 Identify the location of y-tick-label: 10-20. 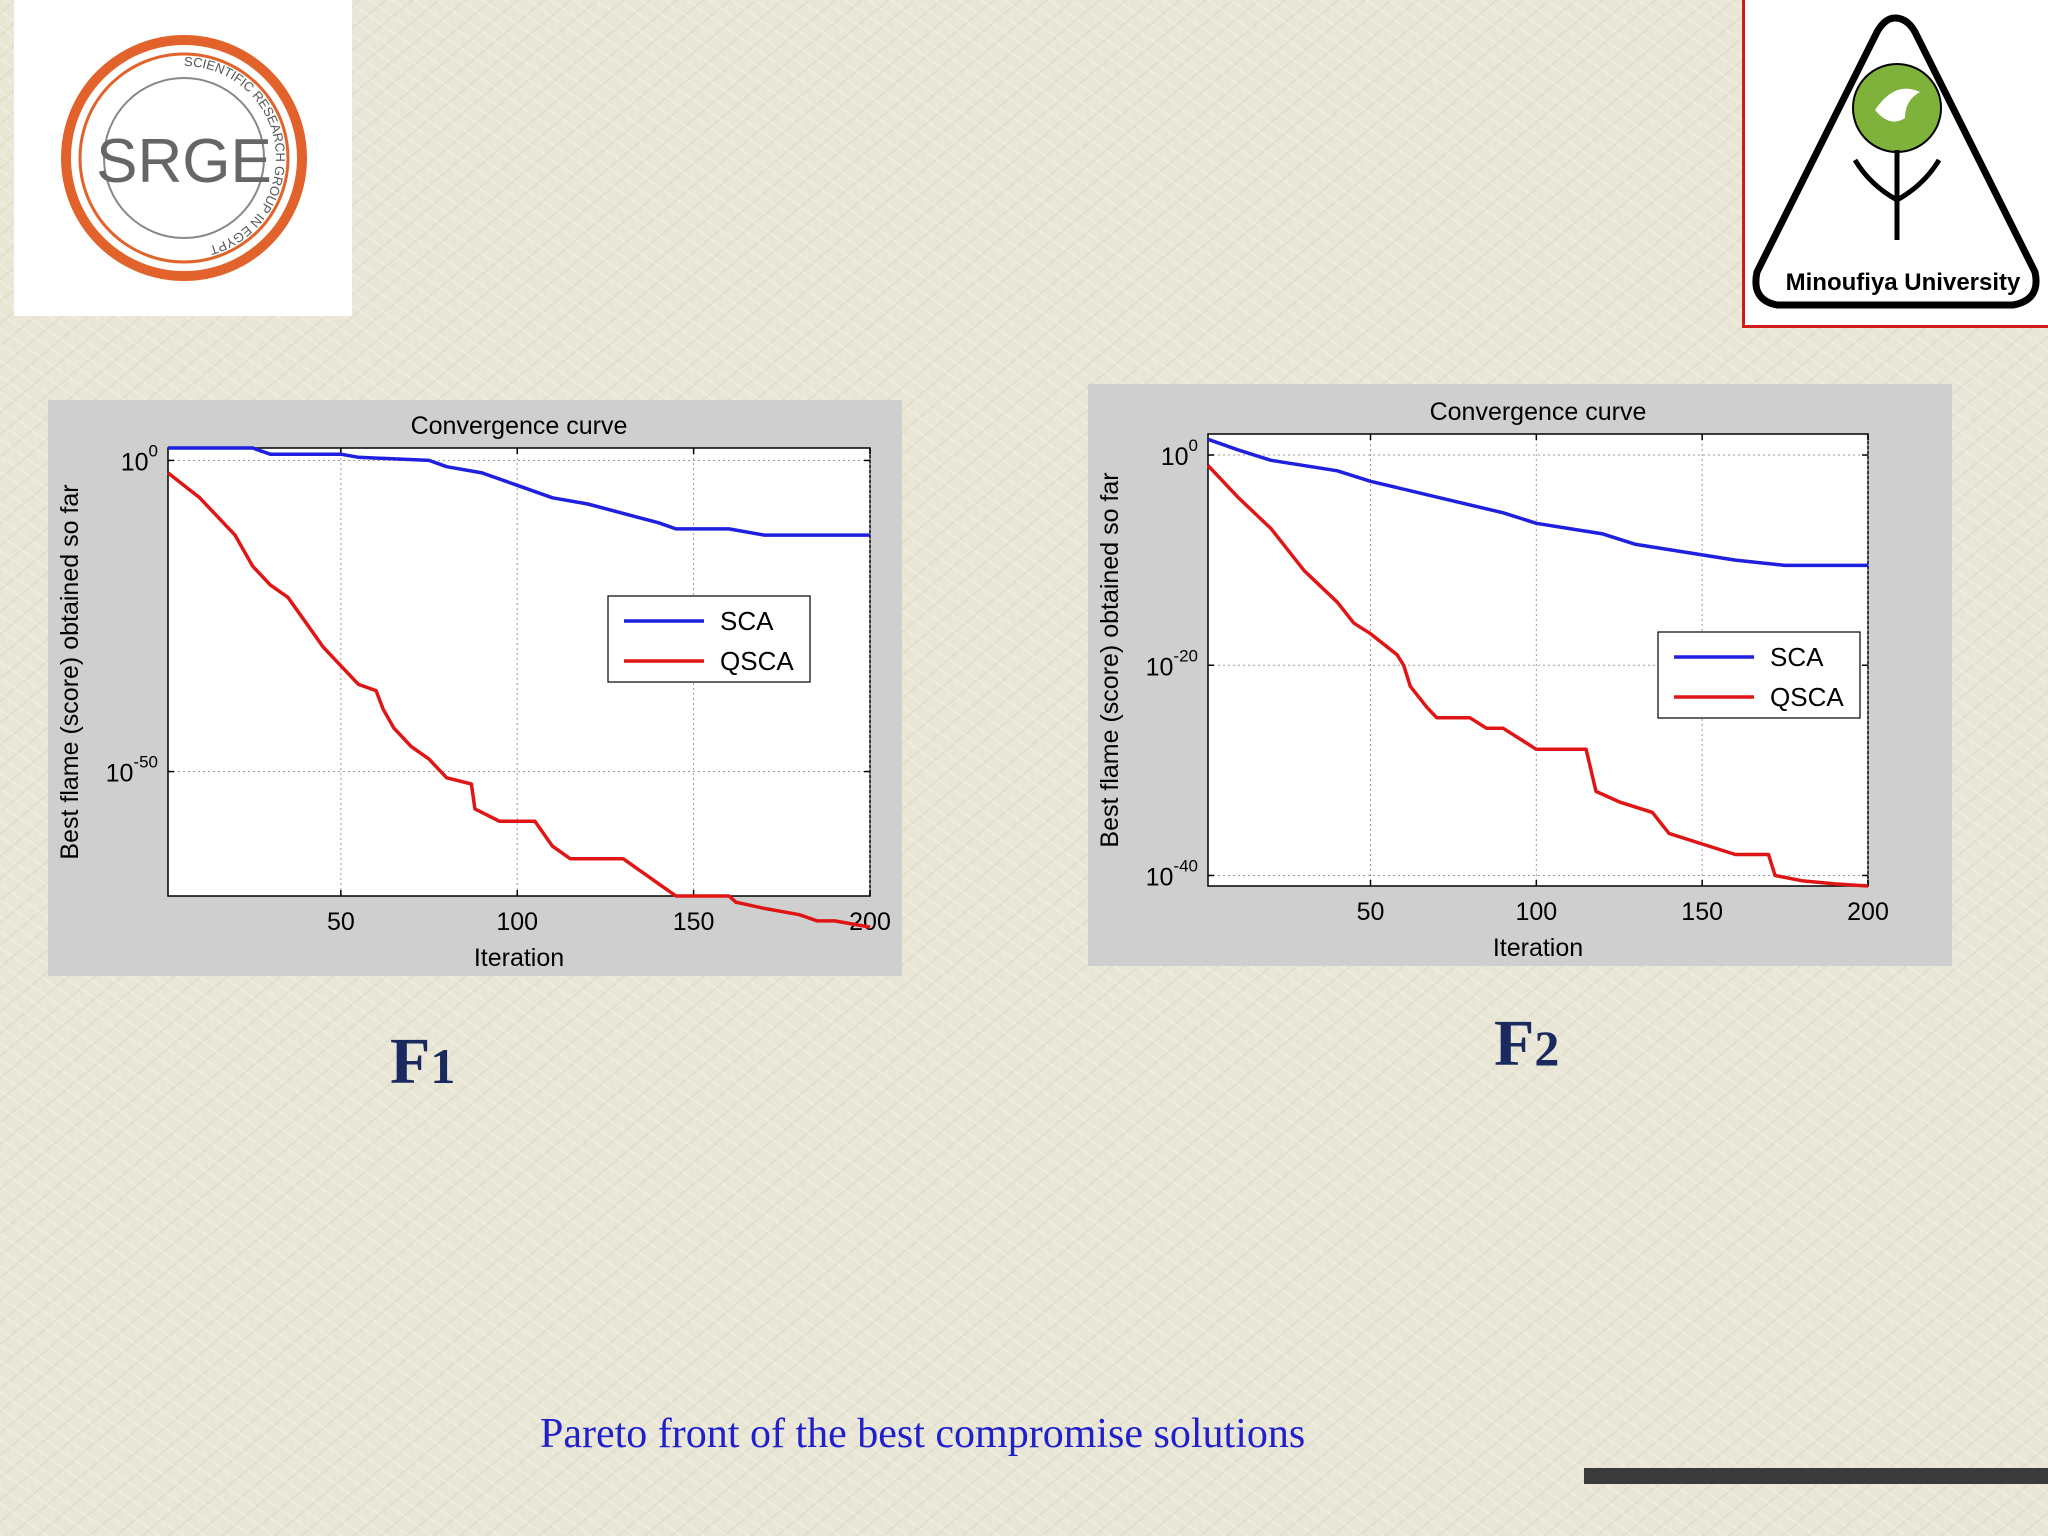
(1172, 663).